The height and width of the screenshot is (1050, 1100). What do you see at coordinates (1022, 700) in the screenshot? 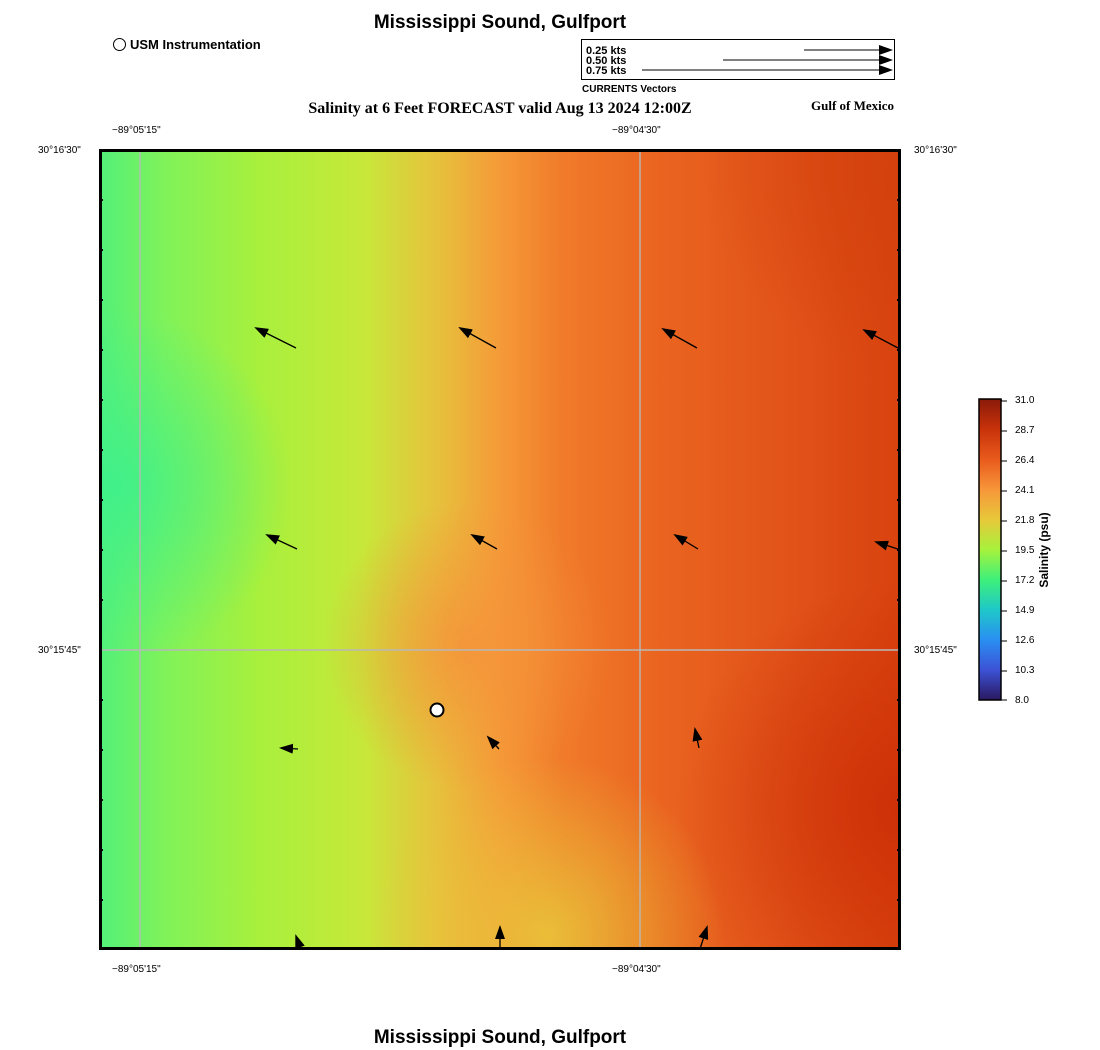
I see `colorbar-tick: 8.0` at bounding box center [1022, 700].